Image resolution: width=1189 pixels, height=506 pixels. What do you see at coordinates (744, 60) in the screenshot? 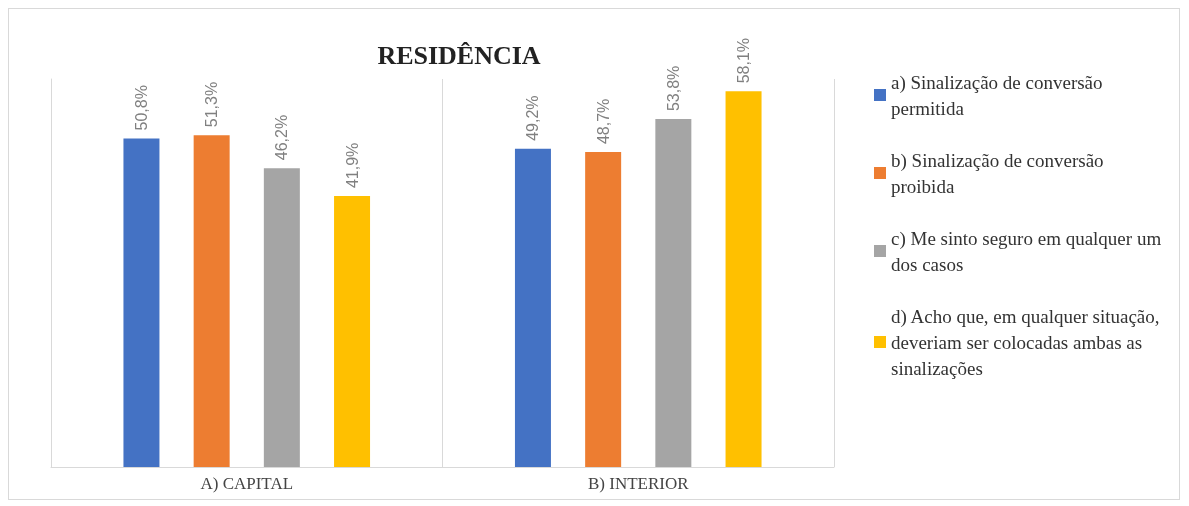
I see `data-label: 58,1%` at bounding box center [744, 60].